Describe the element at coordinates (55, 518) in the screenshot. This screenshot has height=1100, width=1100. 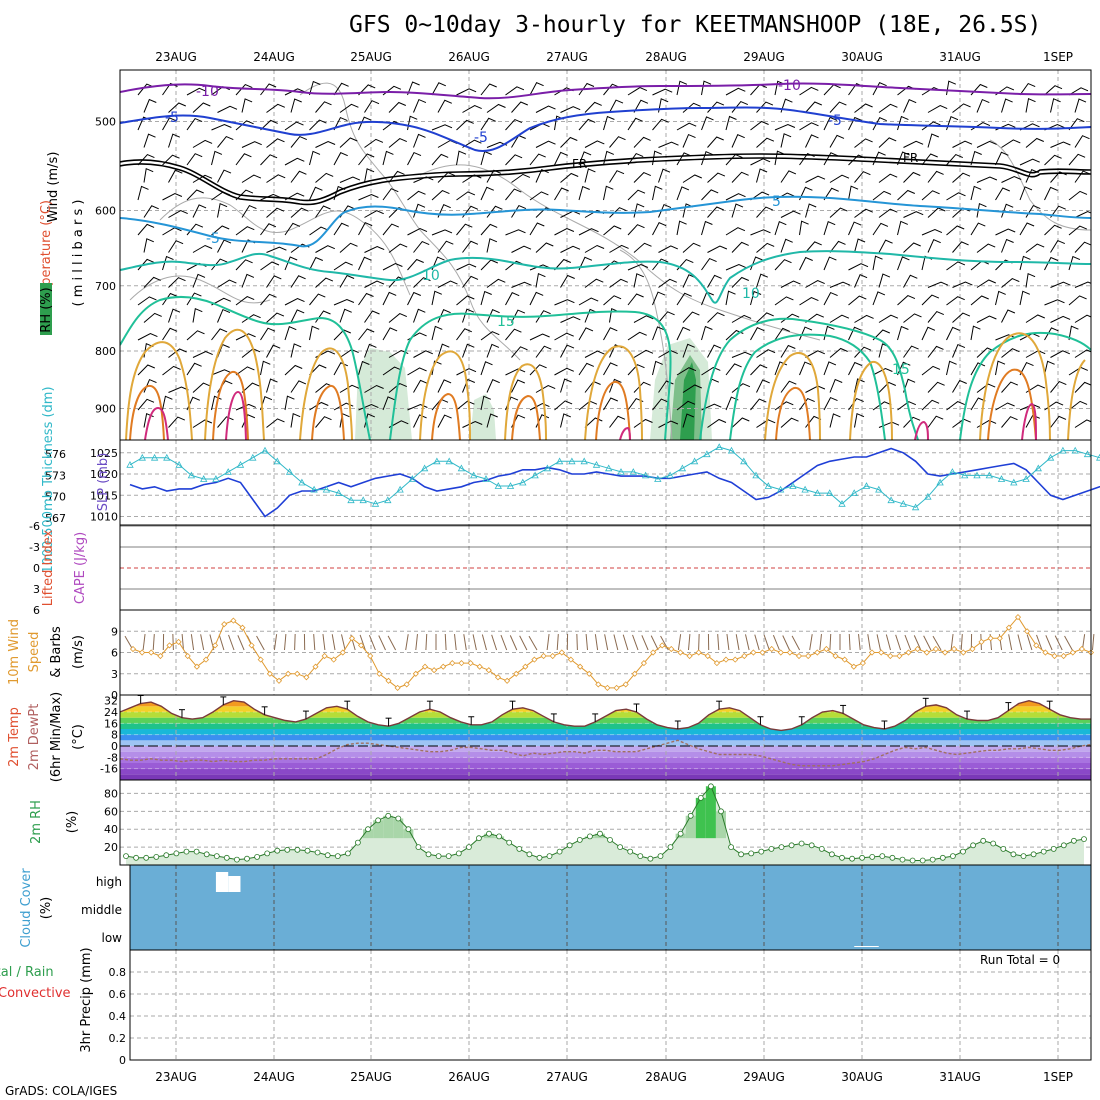
I see `thickness-tick: 567` at that location.